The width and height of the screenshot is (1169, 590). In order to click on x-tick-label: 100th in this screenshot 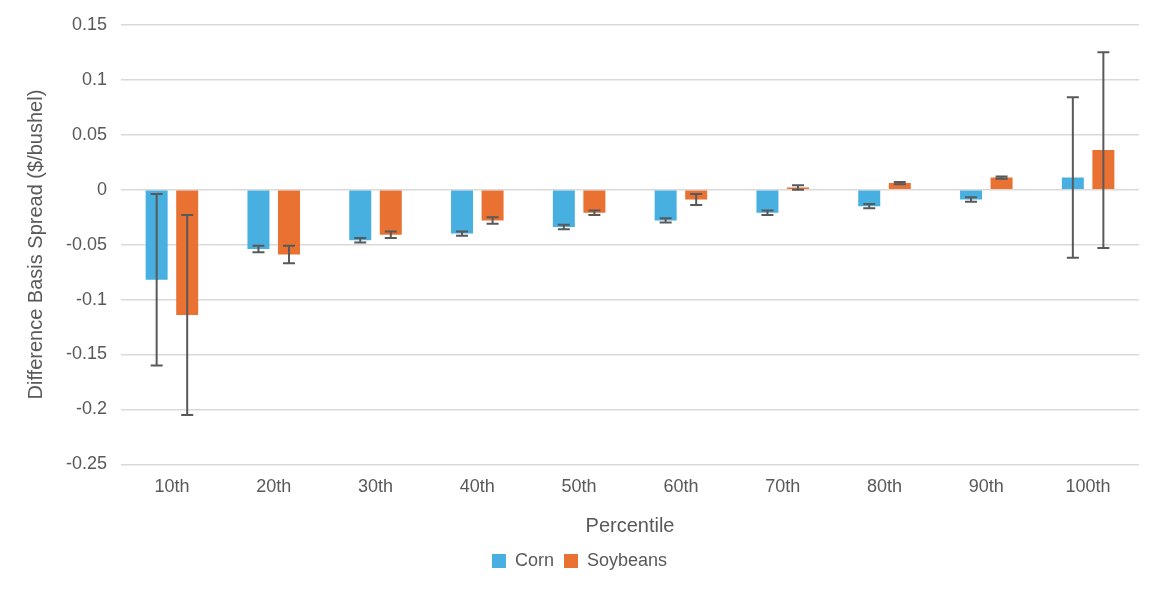, I will do `click(1088, 486)`.